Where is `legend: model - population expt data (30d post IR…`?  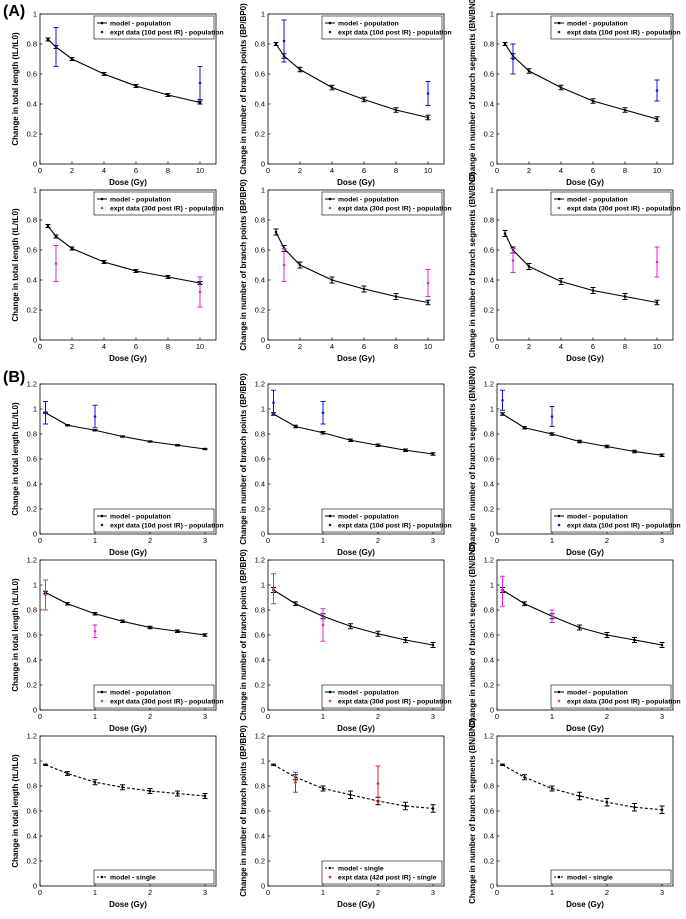
legend: model - population expt data (30d post IR… is located at coordinates (158, 696).